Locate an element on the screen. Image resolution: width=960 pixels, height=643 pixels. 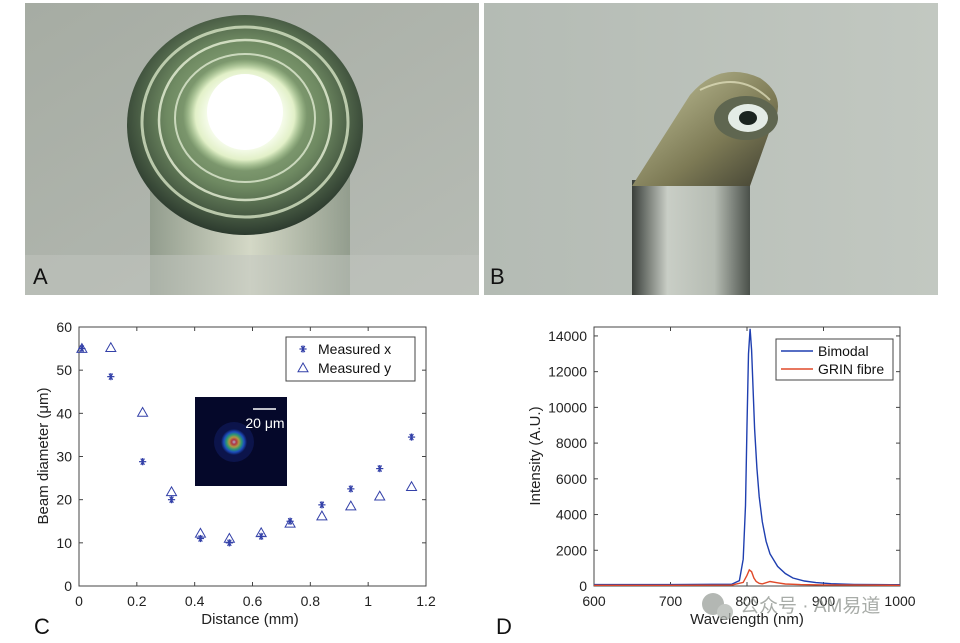
wechat-logo-small-icon is located at coordinates (725, 612).